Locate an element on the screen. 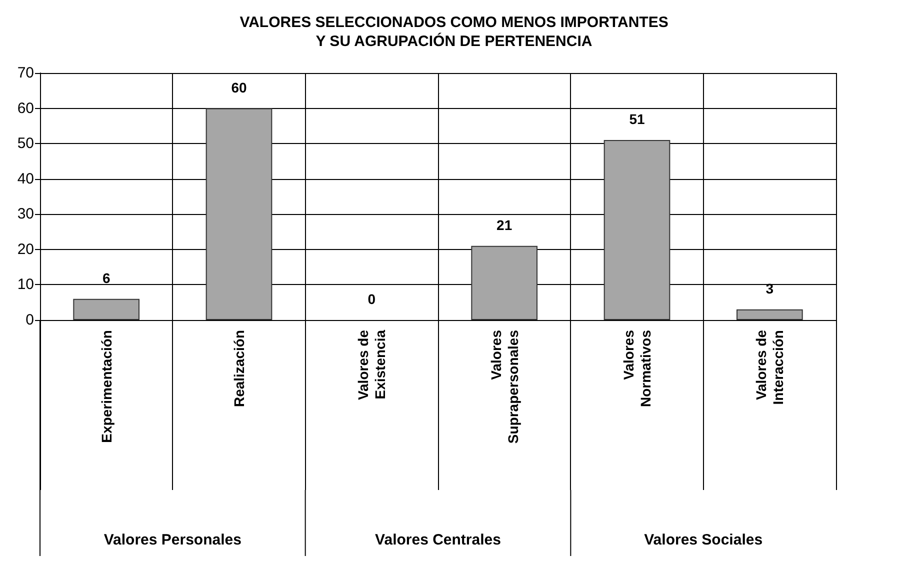 This screenshot has width=908, height=574. y-tick-label: 0 is located at coordinates (30, 320).